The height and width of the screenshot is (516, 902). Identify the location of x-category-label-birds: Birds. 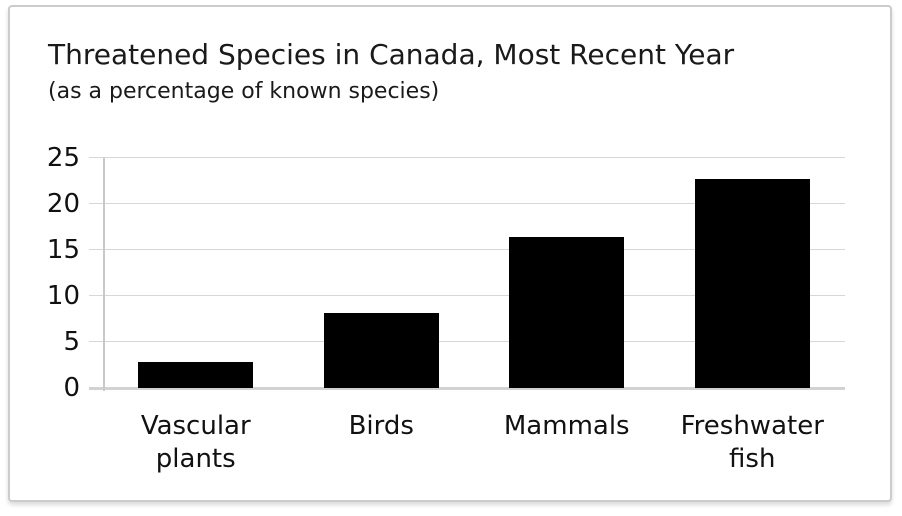
(381, 426).